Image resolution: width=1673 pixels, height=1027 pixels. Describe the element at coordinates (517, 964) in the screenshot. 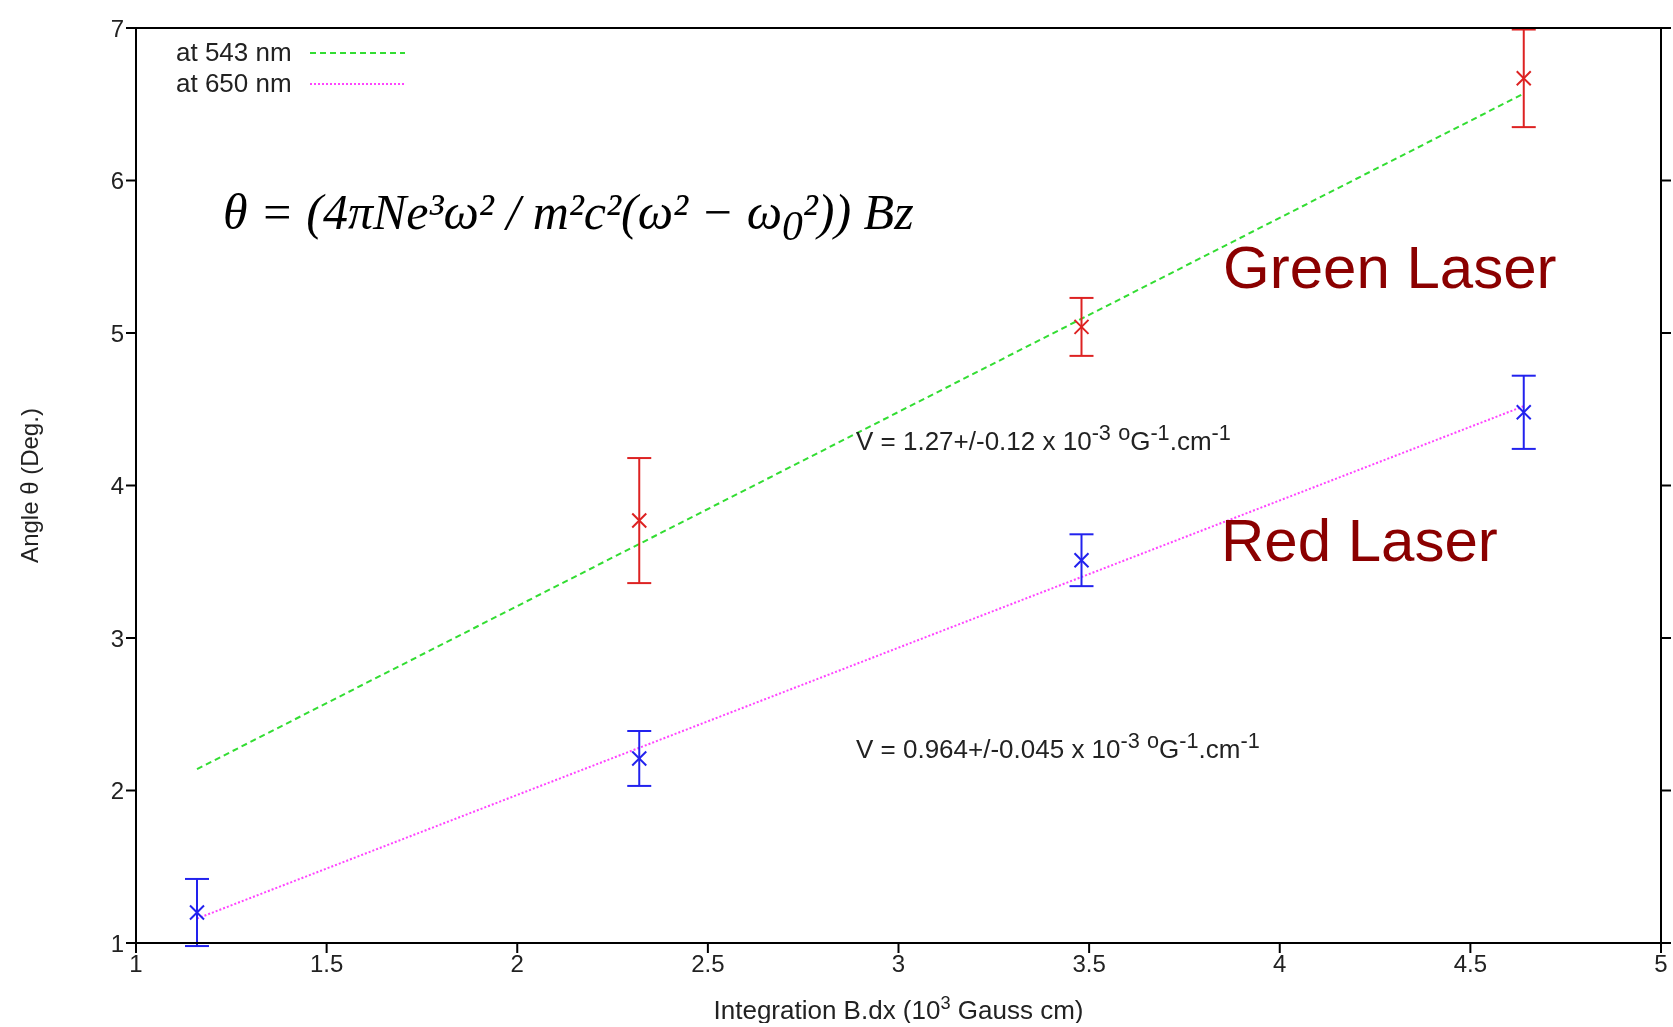

I see `x-tick-label: 2` at that location.